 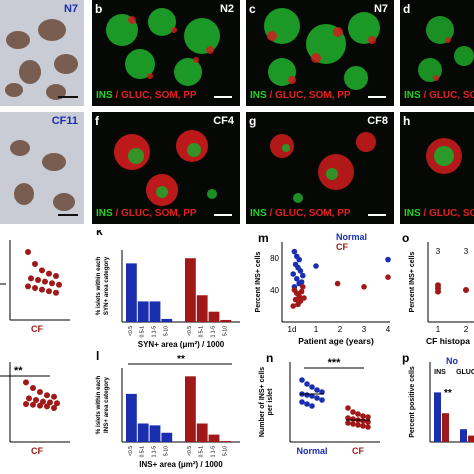 What do you see at coordinates (466, 251) in the screenshot?
I see `panel-o-group-label: 3` at bounding box center [466, 251].